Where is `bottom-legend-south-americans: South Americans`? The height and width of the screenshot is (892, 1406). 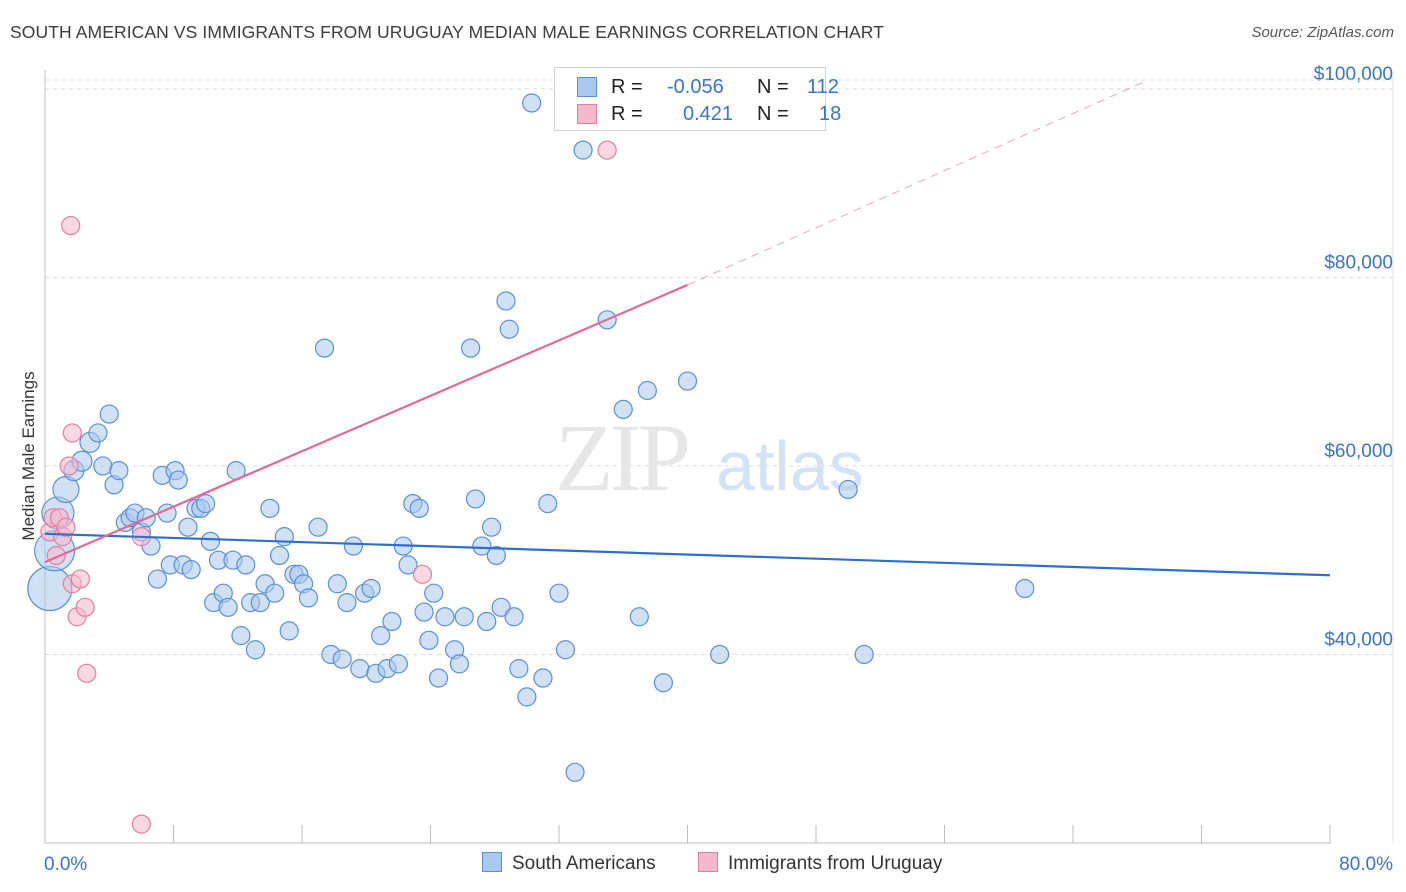 bottom-legend-south-americans: South Americans is located at coordinates (569, 863).